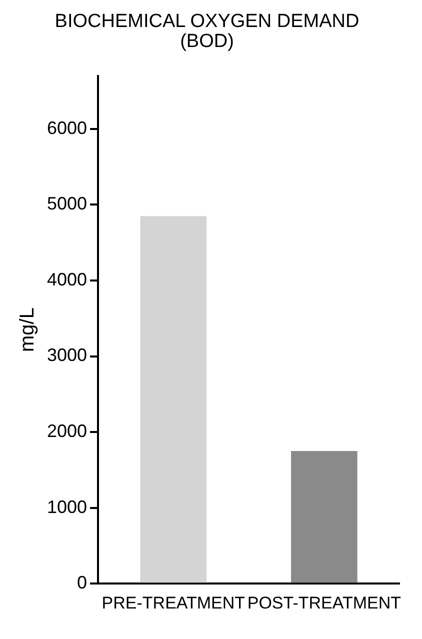  What do you see at coordinates (207, 31) in the screenshot?
I see `chart-title: BIOCHEMICAL OXYGEN DEMAND (BOD)` at bounding box center [207, 31].